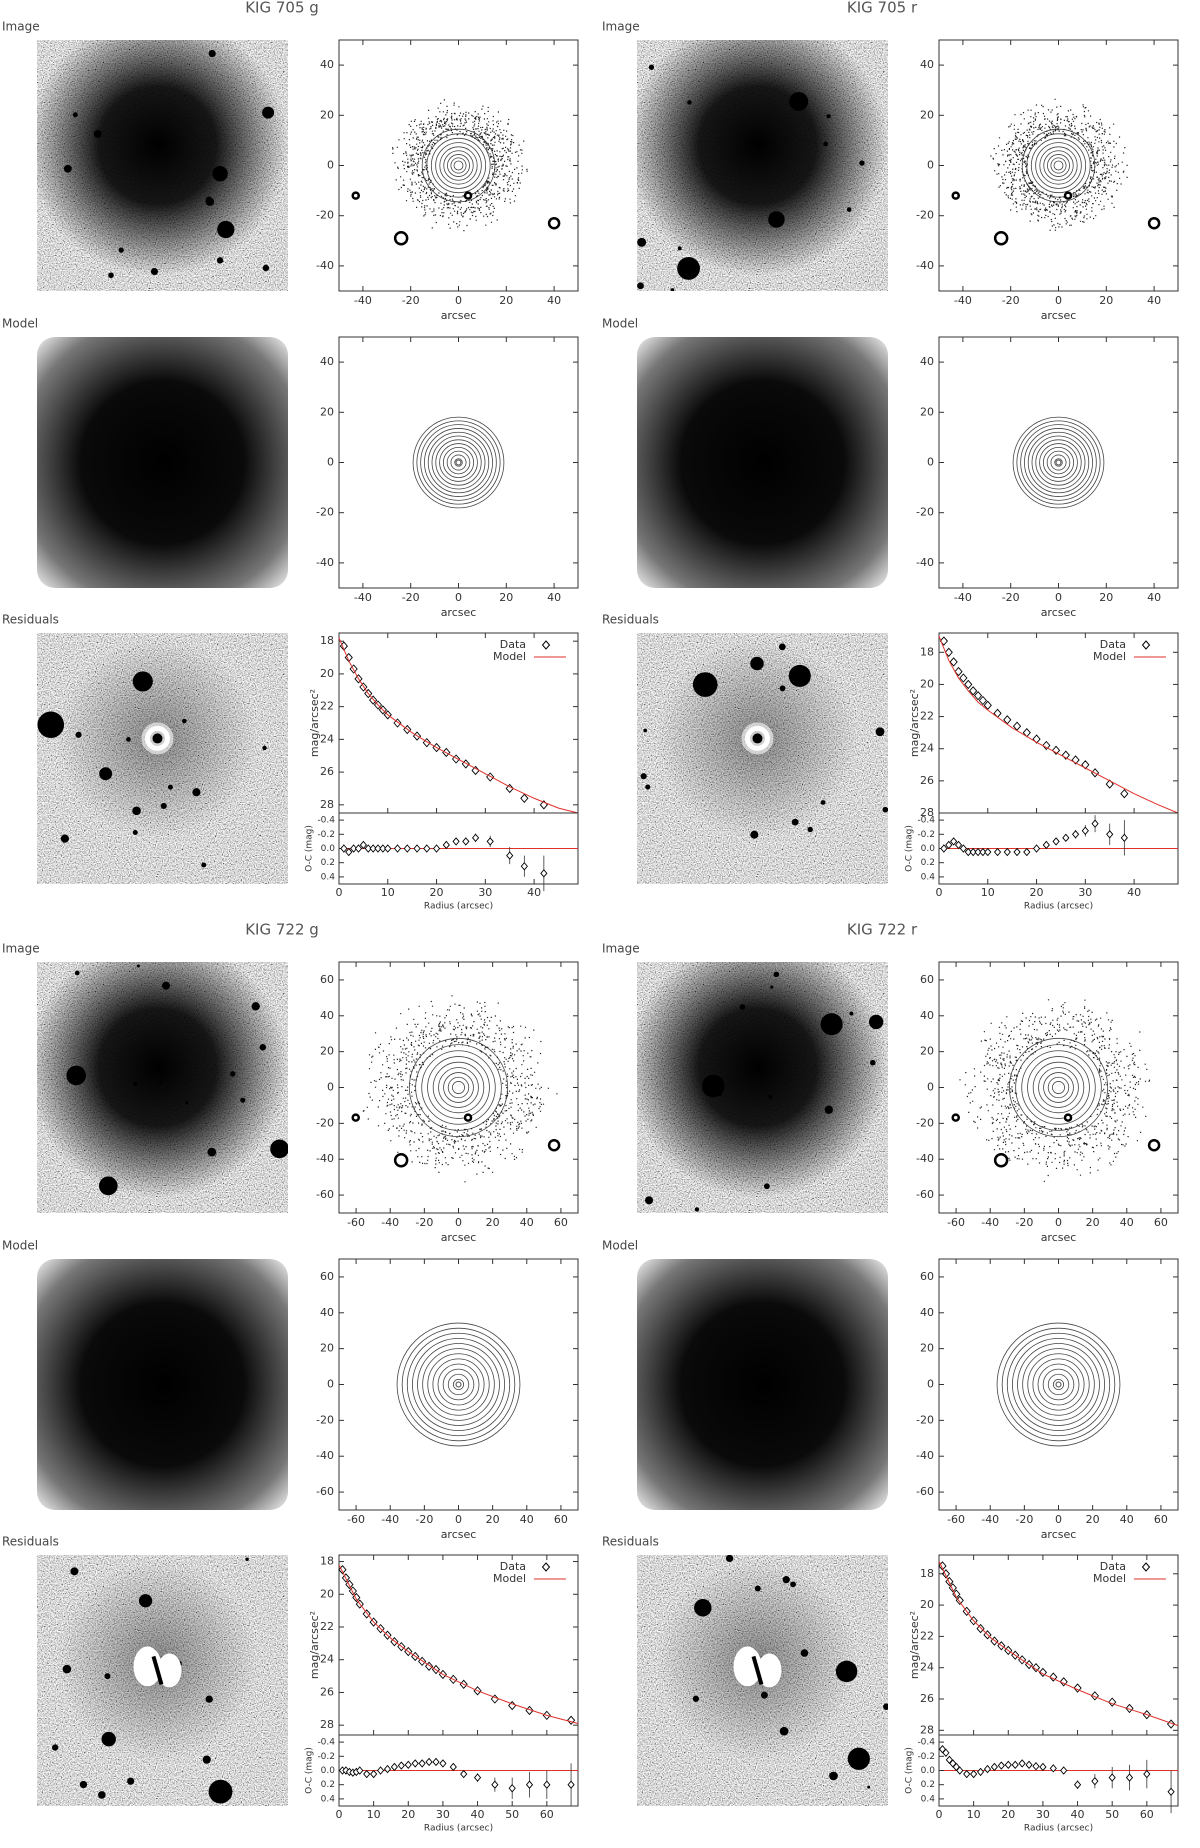 Image resolution: width=1200 pixels, height=1848 pixels. What do you see at coordinates (928, 863) in the screenshot?
I see `y-tick-label: 0.2` at bounding box center [928, 863].